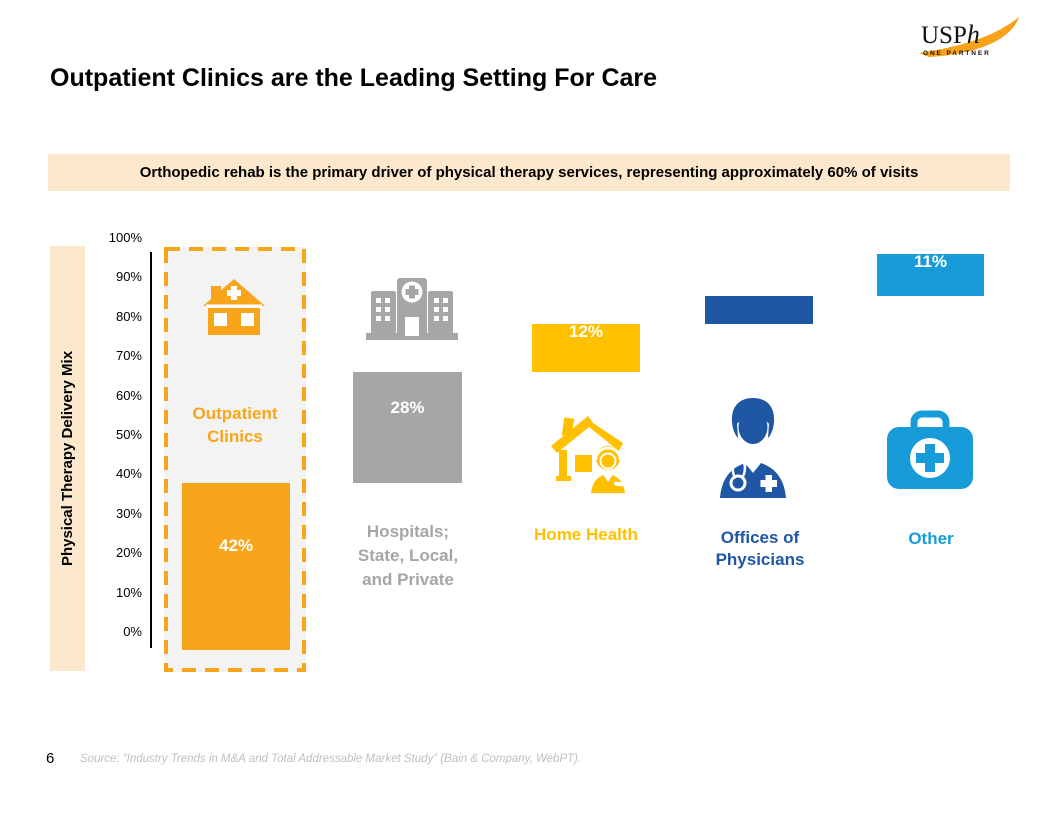 Image resolution: width=1056 pixels, height=816 pixels. What do you see at coordinates (759, 310) in the screenshot?
I see `bar-offices-of-physicians: 7%` at bounding box center [759, 310].